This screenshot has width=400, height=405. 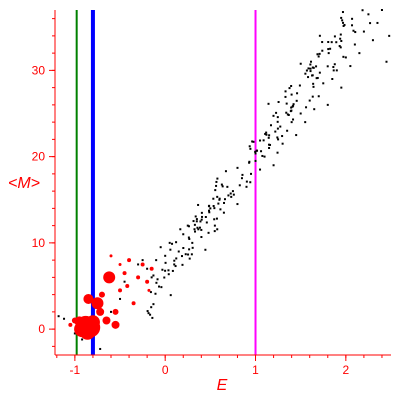 What do you see at coordinates (41, 329) in the screenshot?
I see `y-tick-label: 0` at bounding box center [41, 329].